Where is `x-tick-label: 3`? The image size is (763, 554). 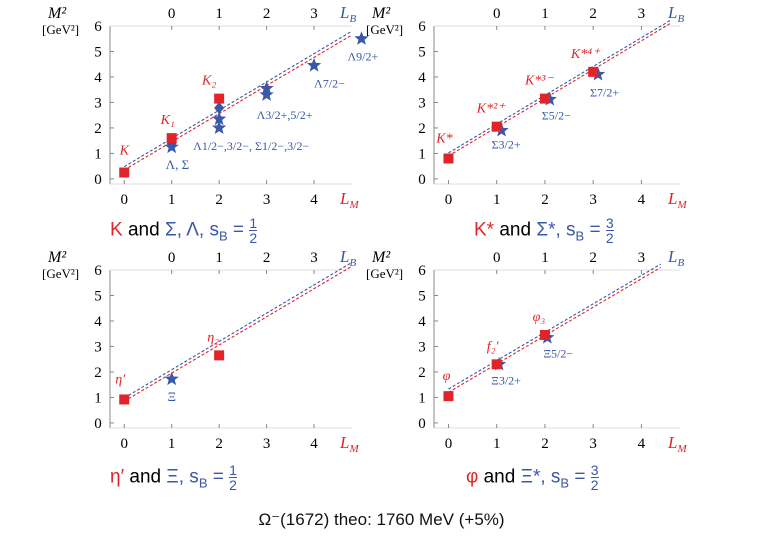
x-tick-label: 3 is located at coordinates (267, 200).